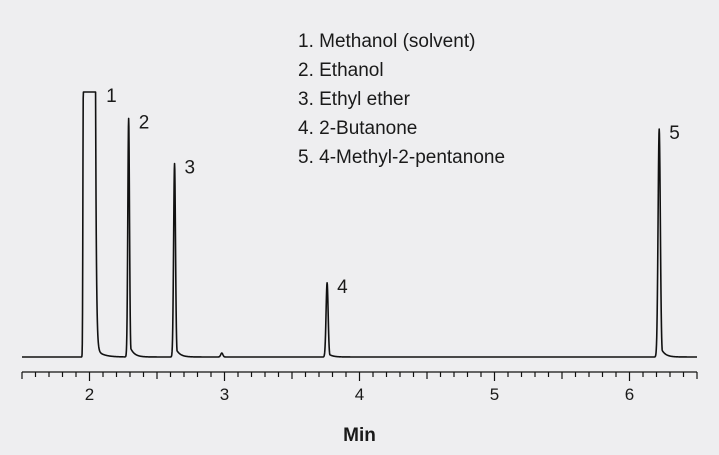  Describe the element at coordinates (342, 287) in the screenshot. I see `peak-label-4: 4` at that location.